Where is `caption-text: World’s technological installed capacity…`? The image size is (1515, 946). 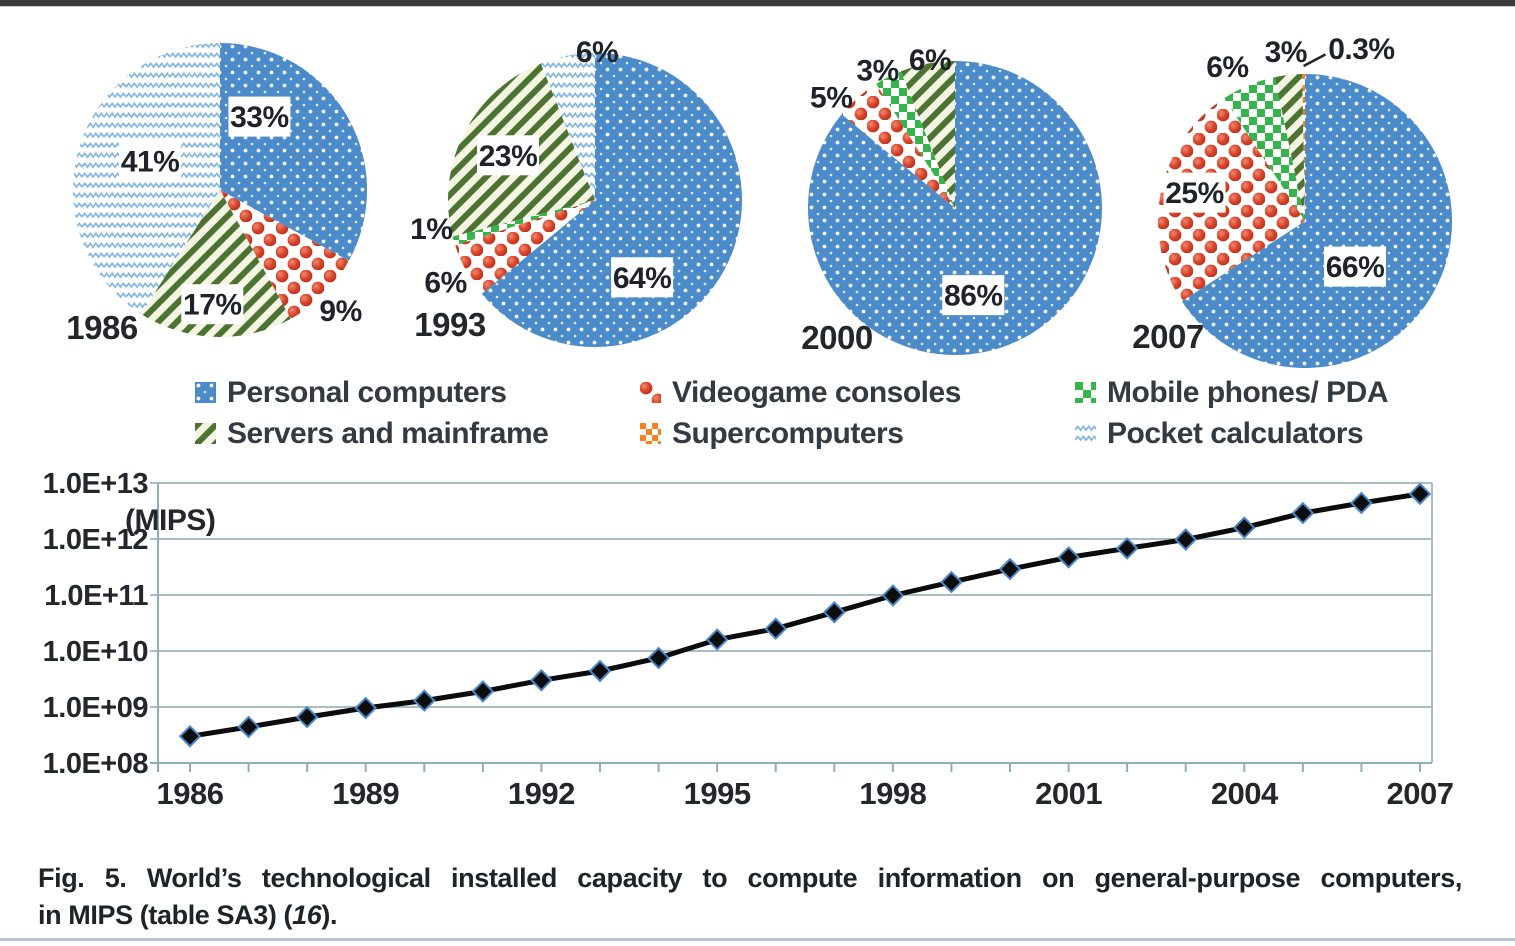
caption-text: World’s technological installed capacity… is located at coordinates (804, 878).